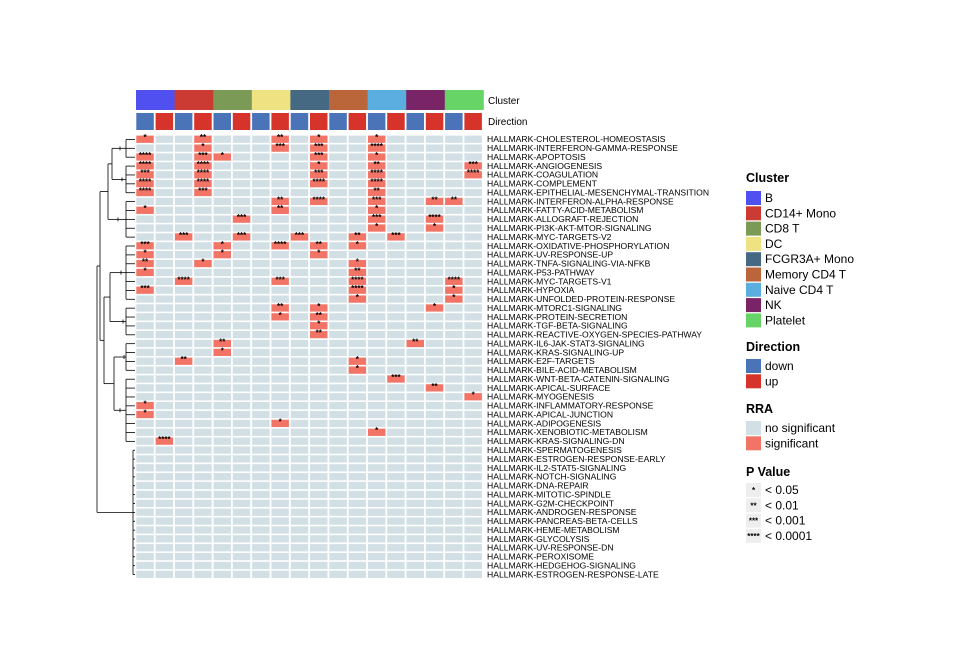 Image resolution: width=960 pixels, height=672 pixels. I want to click on row-label: HALLMARK-KRAS-SIGNALING-UP, so click(555, 352).